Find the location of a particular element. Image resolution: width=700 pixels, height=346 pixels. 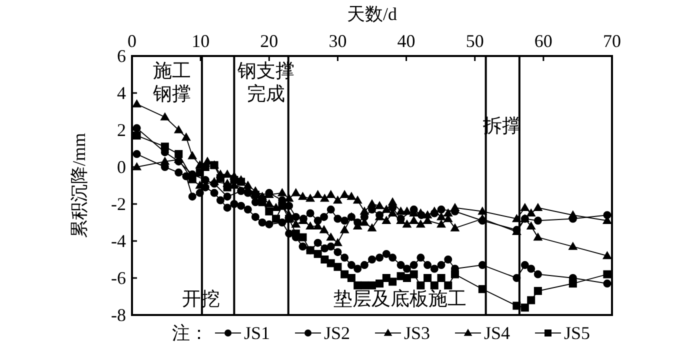

x-tick-label: 10 is located at coordinates (201, 41).